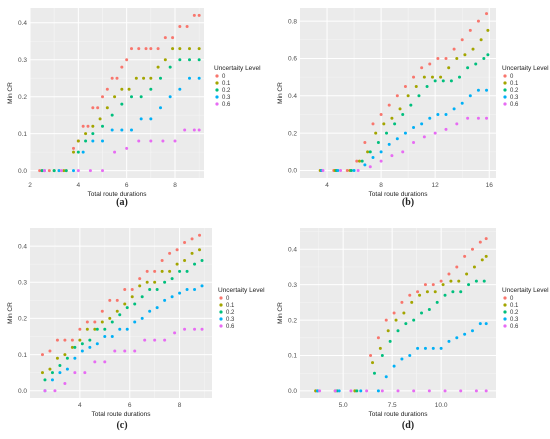 The height and width of the screenshot is (439, 550). What do you see at coordinates (441, 405) in the screenshot?
I see `x-tick-label: 10.0` at bounding box center [441, 405].